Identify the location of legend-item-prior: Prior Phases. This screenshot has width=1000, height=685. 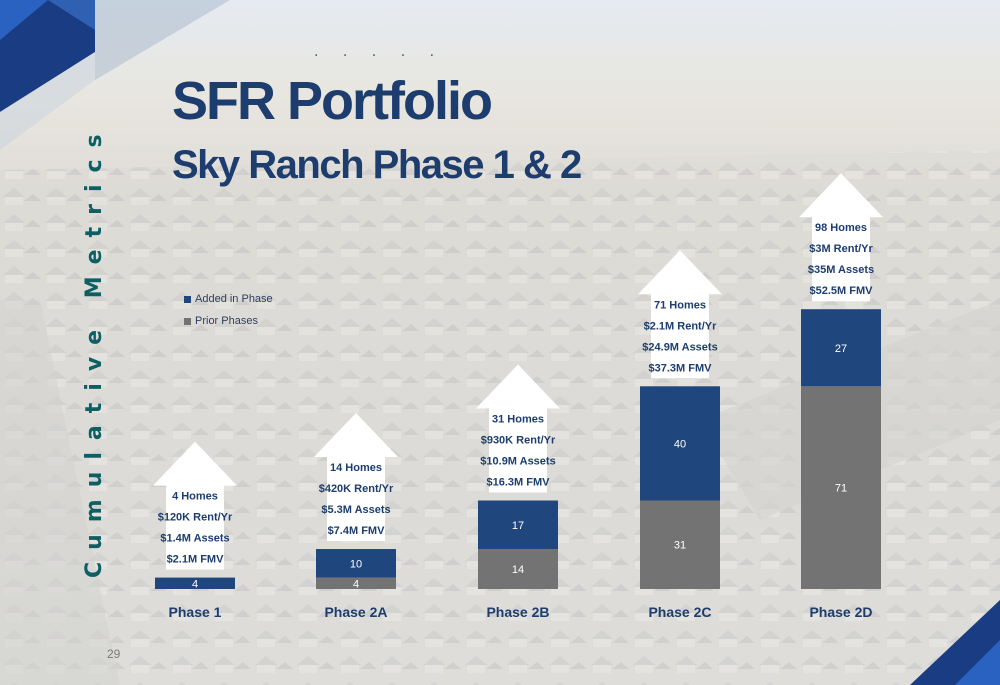
(228, 321).